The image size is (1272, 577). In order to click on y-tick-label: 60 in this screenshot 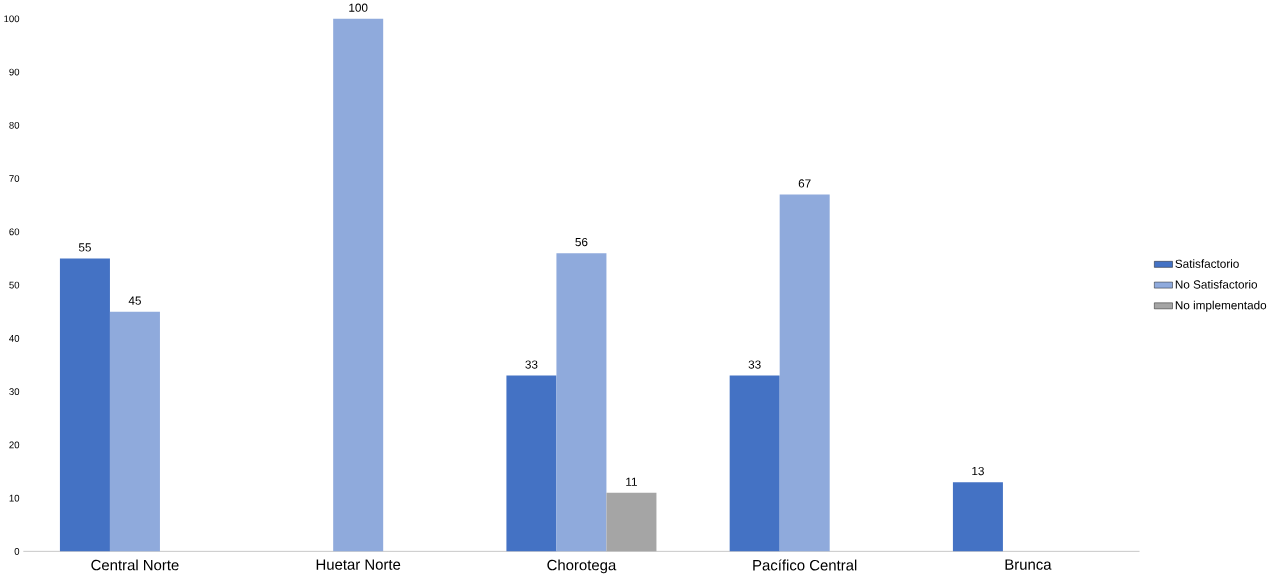, I will do `click(14, 232)`.